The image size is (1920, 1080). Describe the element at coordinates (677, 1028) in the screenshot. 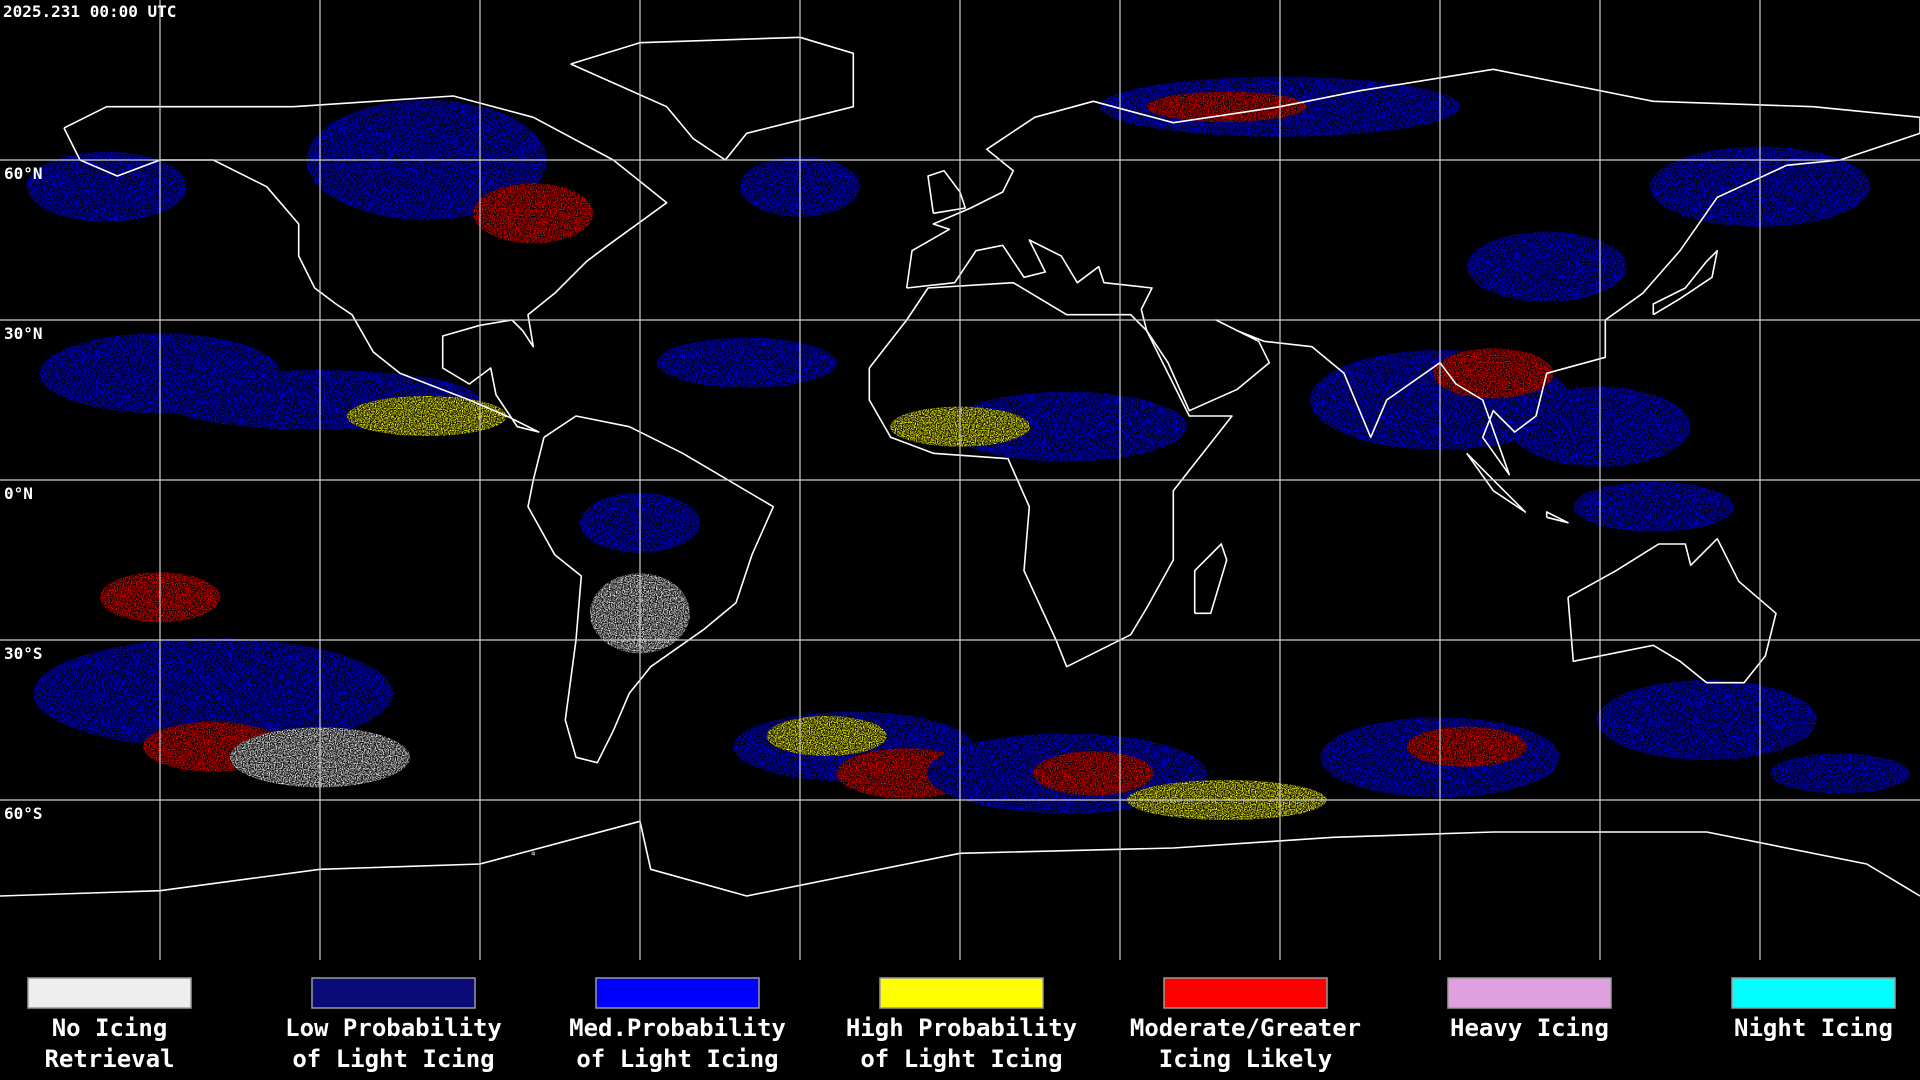

I see `legend-label: Med.Probability` at that location.